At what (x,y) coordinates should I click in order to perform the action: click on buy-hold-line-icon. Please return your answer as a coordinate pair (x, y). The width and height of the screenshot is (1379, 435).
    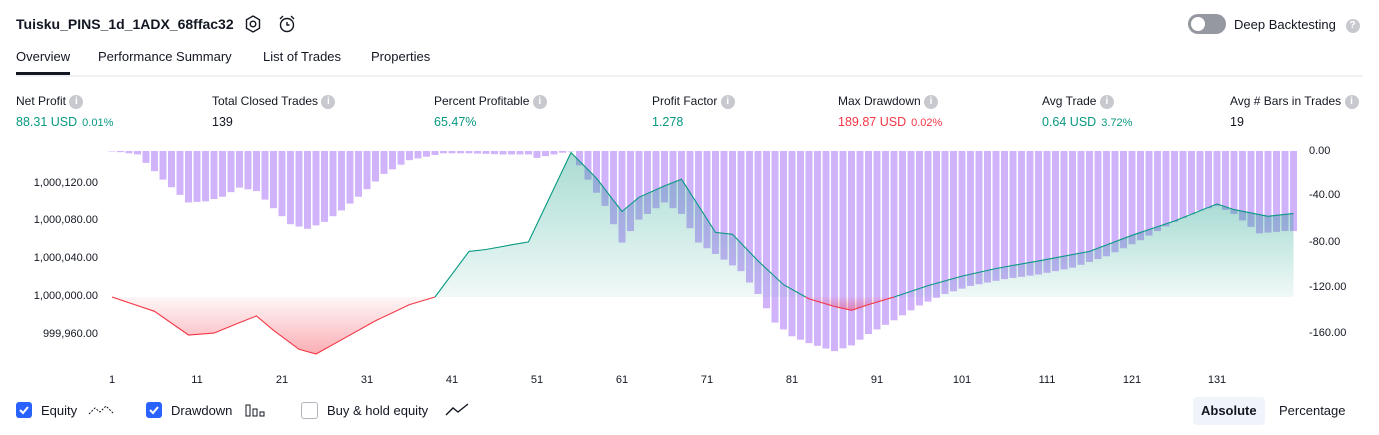
    Looking at the image, I should click on (457, 410).